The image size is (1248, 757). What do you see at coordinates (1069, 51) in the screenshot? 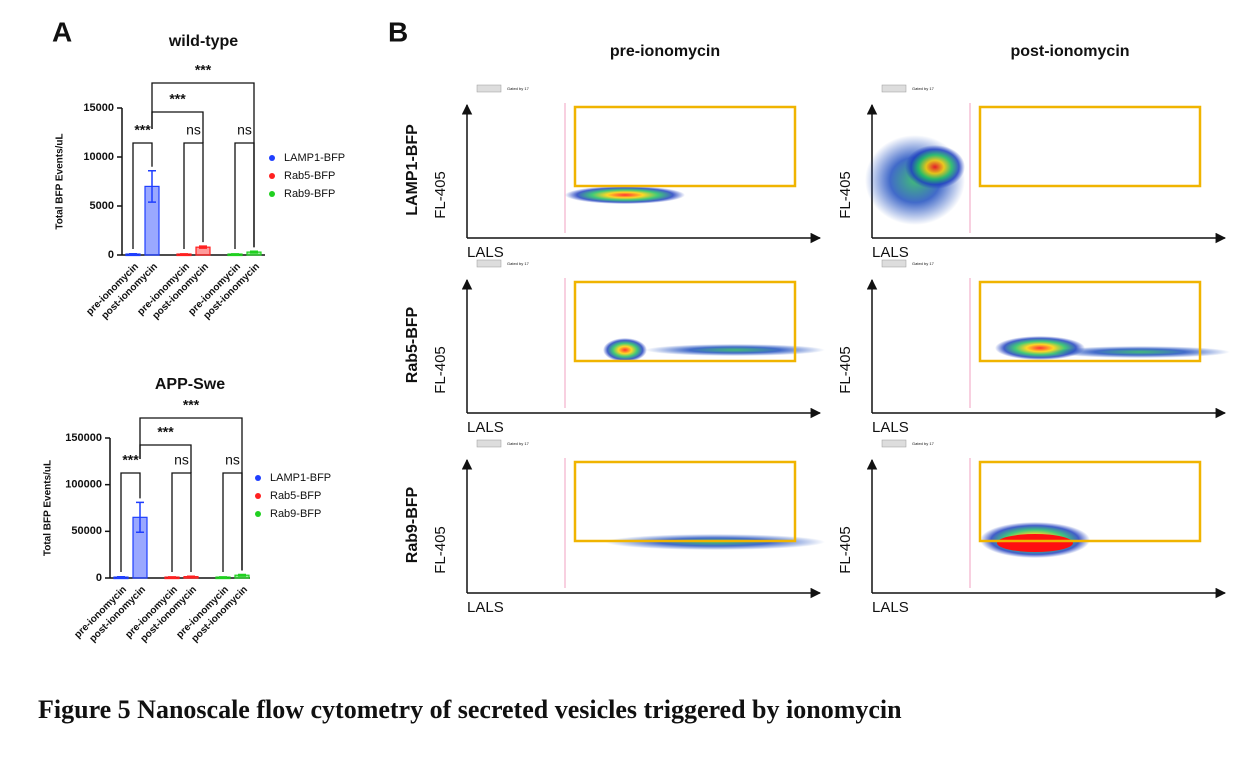
I see `column-header: post-ionomycin` at bounding box center [1069, 51].